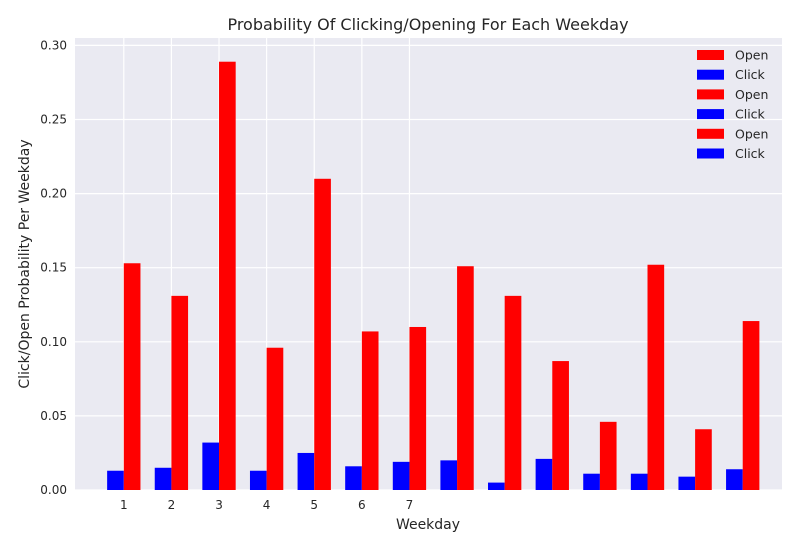 Image resolution: width=800 pixels, height=550 pixels. What do you see at coordinates (219, 505) in the screenshot?
I see `x-tick-label: 3` at bounding box center [219, 505].